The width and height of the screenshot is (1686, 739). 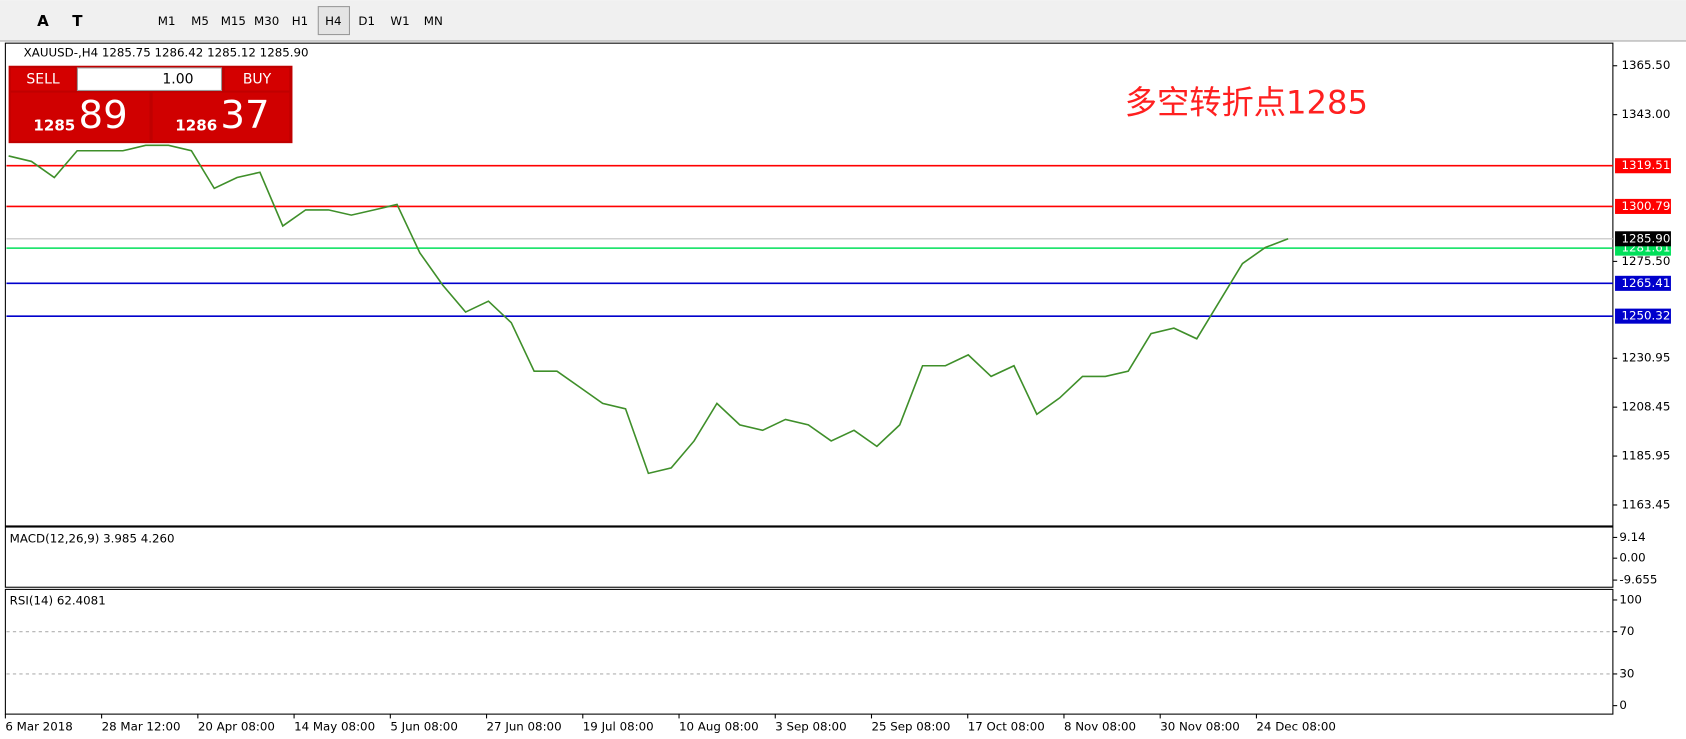 I want to click on y-tick-label: 1365.50, so click(x=1645, y=65).